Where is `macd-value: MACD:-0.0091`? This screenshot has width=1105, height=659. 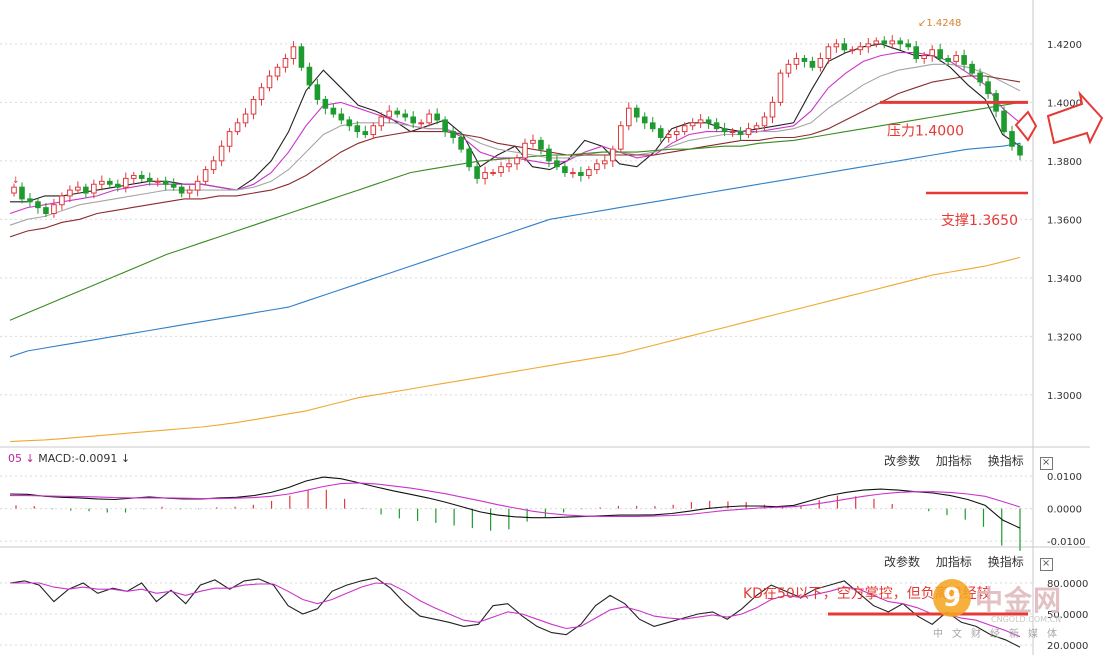 macd-value: MACD:-0.0091 is located at coordinates (78, 458).